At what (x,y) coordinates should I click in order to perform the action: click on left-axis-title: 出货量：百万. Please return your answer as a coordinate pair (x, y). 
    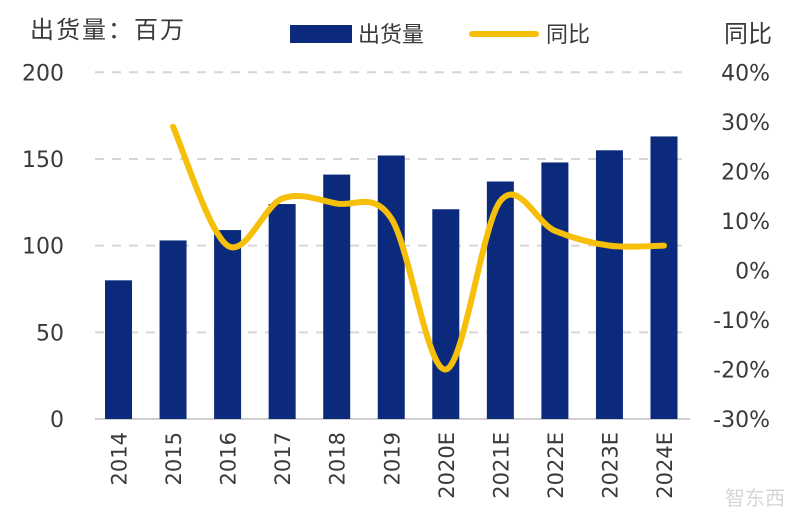
    Looking at the image, I should click on (108, 30).